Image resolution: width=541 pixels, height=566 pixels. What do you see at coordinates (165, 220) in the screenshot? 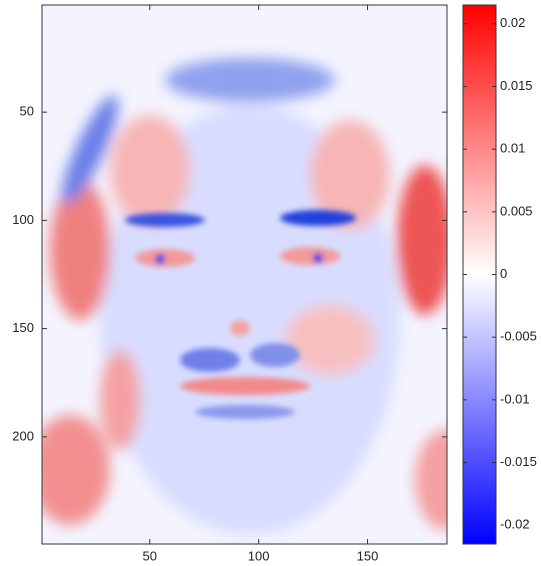
I see `brow-left` at bounding box center [165, 220].